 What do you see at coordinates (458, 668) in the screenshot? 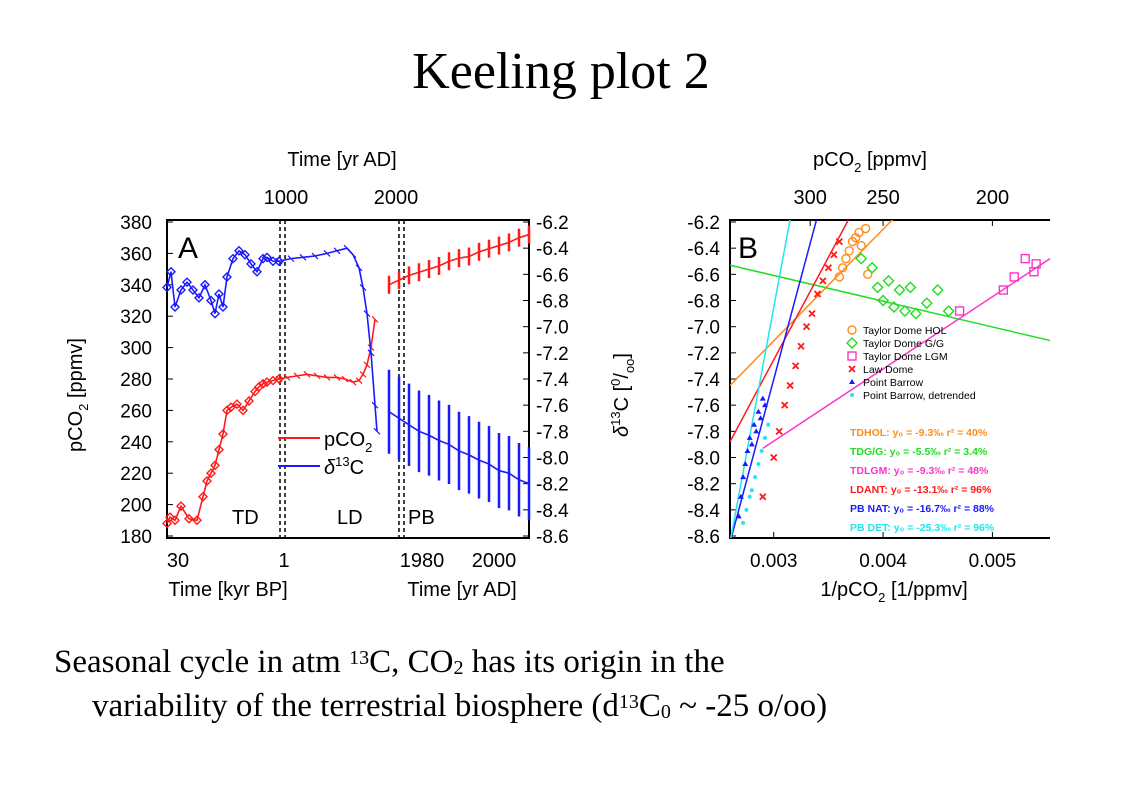
I see `caption-sub-1: 2` at bounding box center [458, 668].